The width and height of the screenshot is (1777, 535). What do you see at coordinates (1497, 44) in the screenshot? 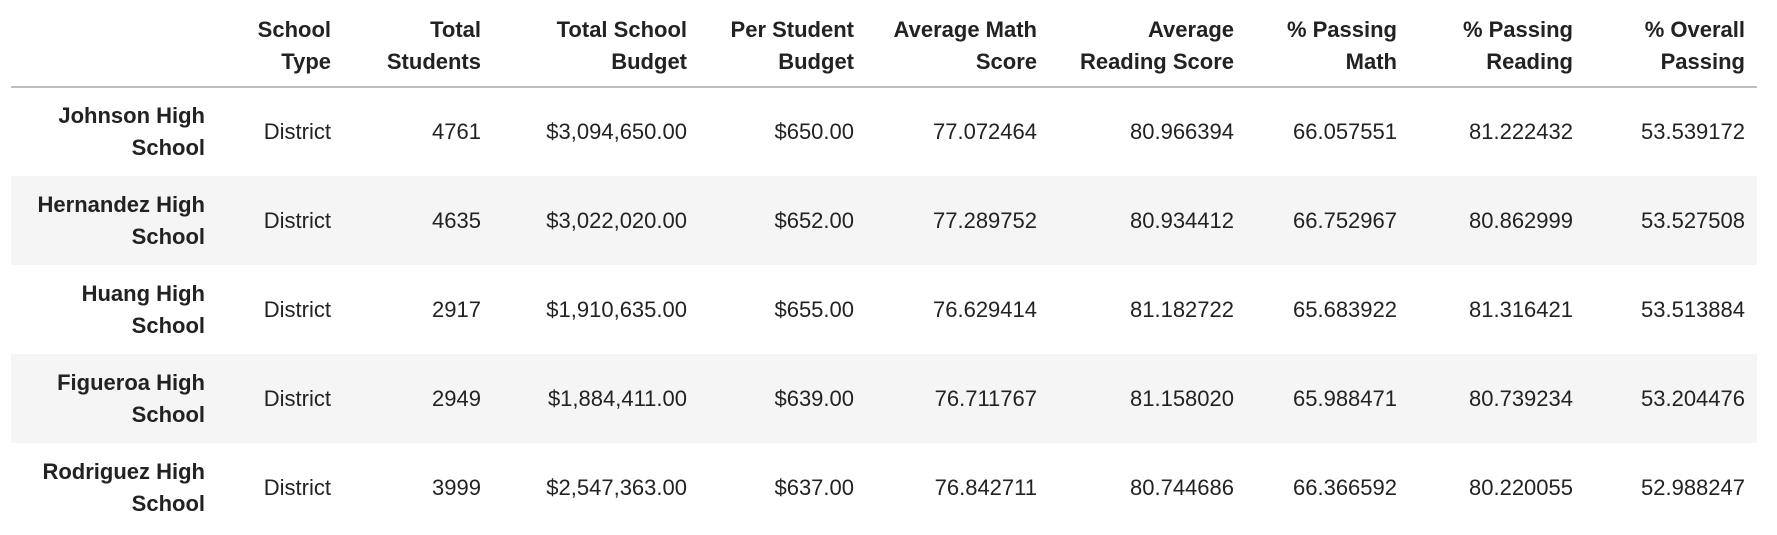
I see `column-header: % Passing Reading` at bounding box center [1497, 44].